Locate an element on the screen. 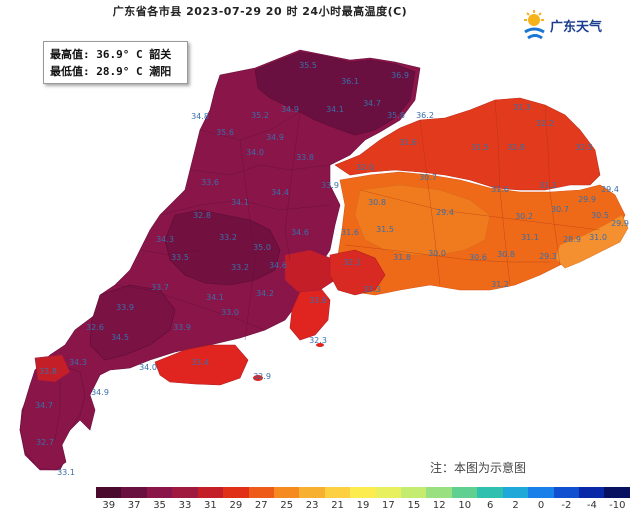  station-temperature-label: 32.2 is located at coordinates (545, 123).